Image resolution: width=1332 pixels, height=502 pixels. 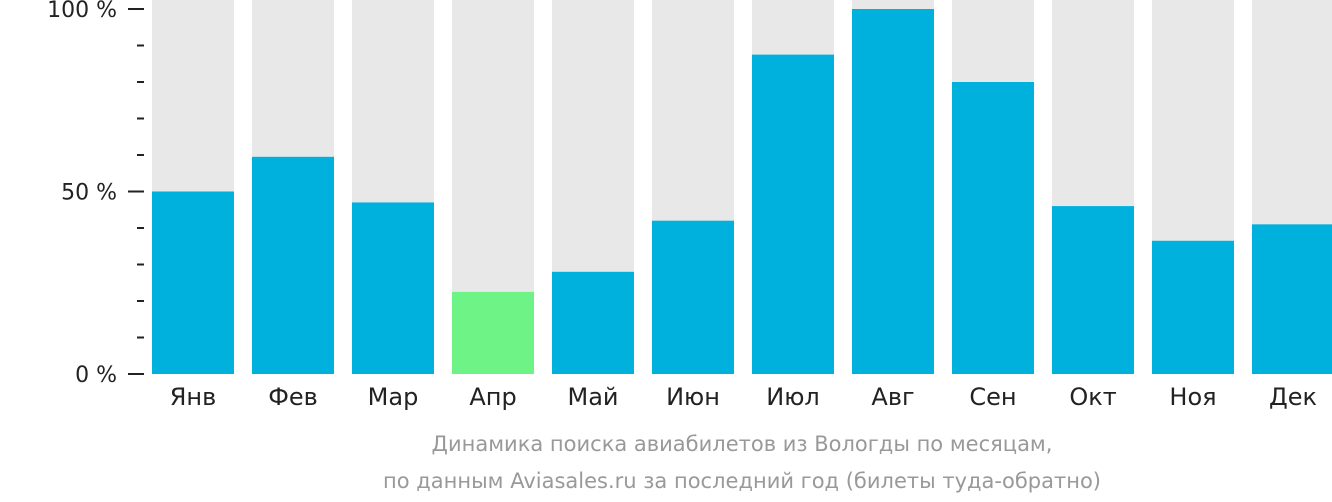 What do you see at coordinates (293, 397) in the screenshot?
I see `x-tick-label-month-2: Фев` at bounding box center [293, 397].